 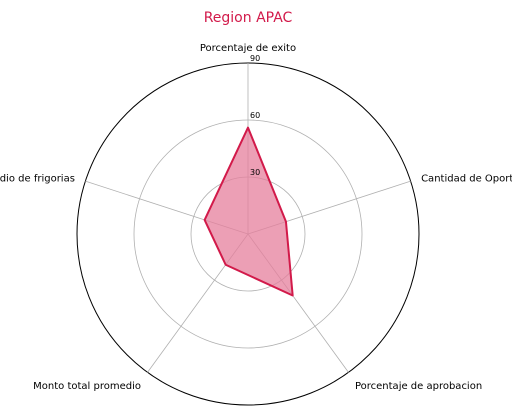 I want to click on axis-label: Porcentaje de exito, so click(x=248, y=48).